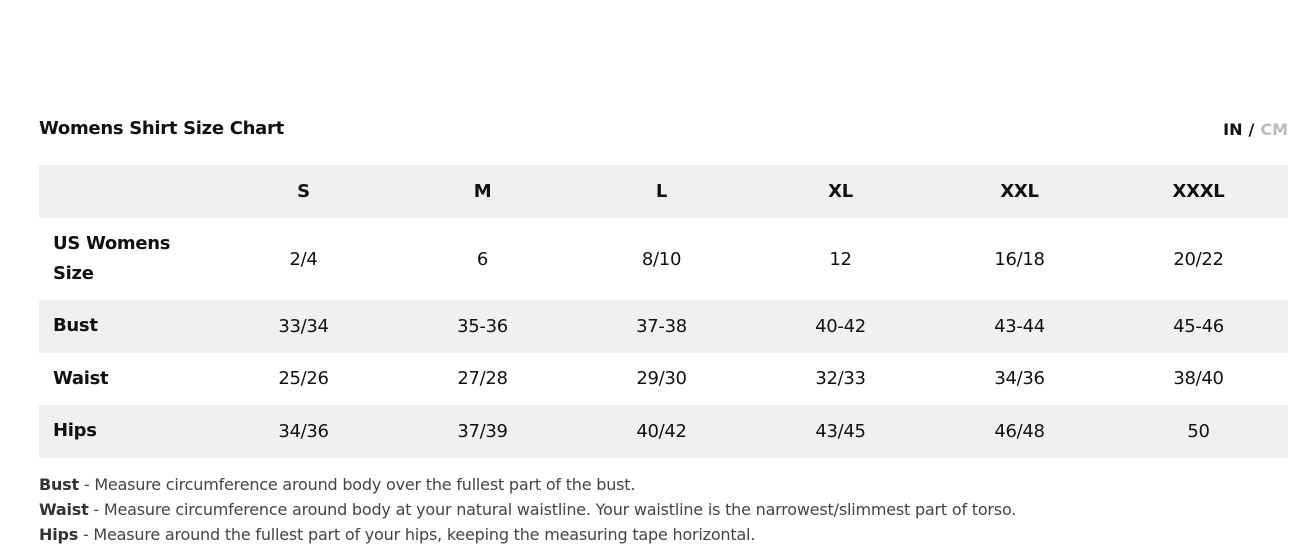  What do you see at coordinates (161, 128) in the screenshot?
I see `page-title: Womens Shirt Size Chart` at bounding box center [161, 128].